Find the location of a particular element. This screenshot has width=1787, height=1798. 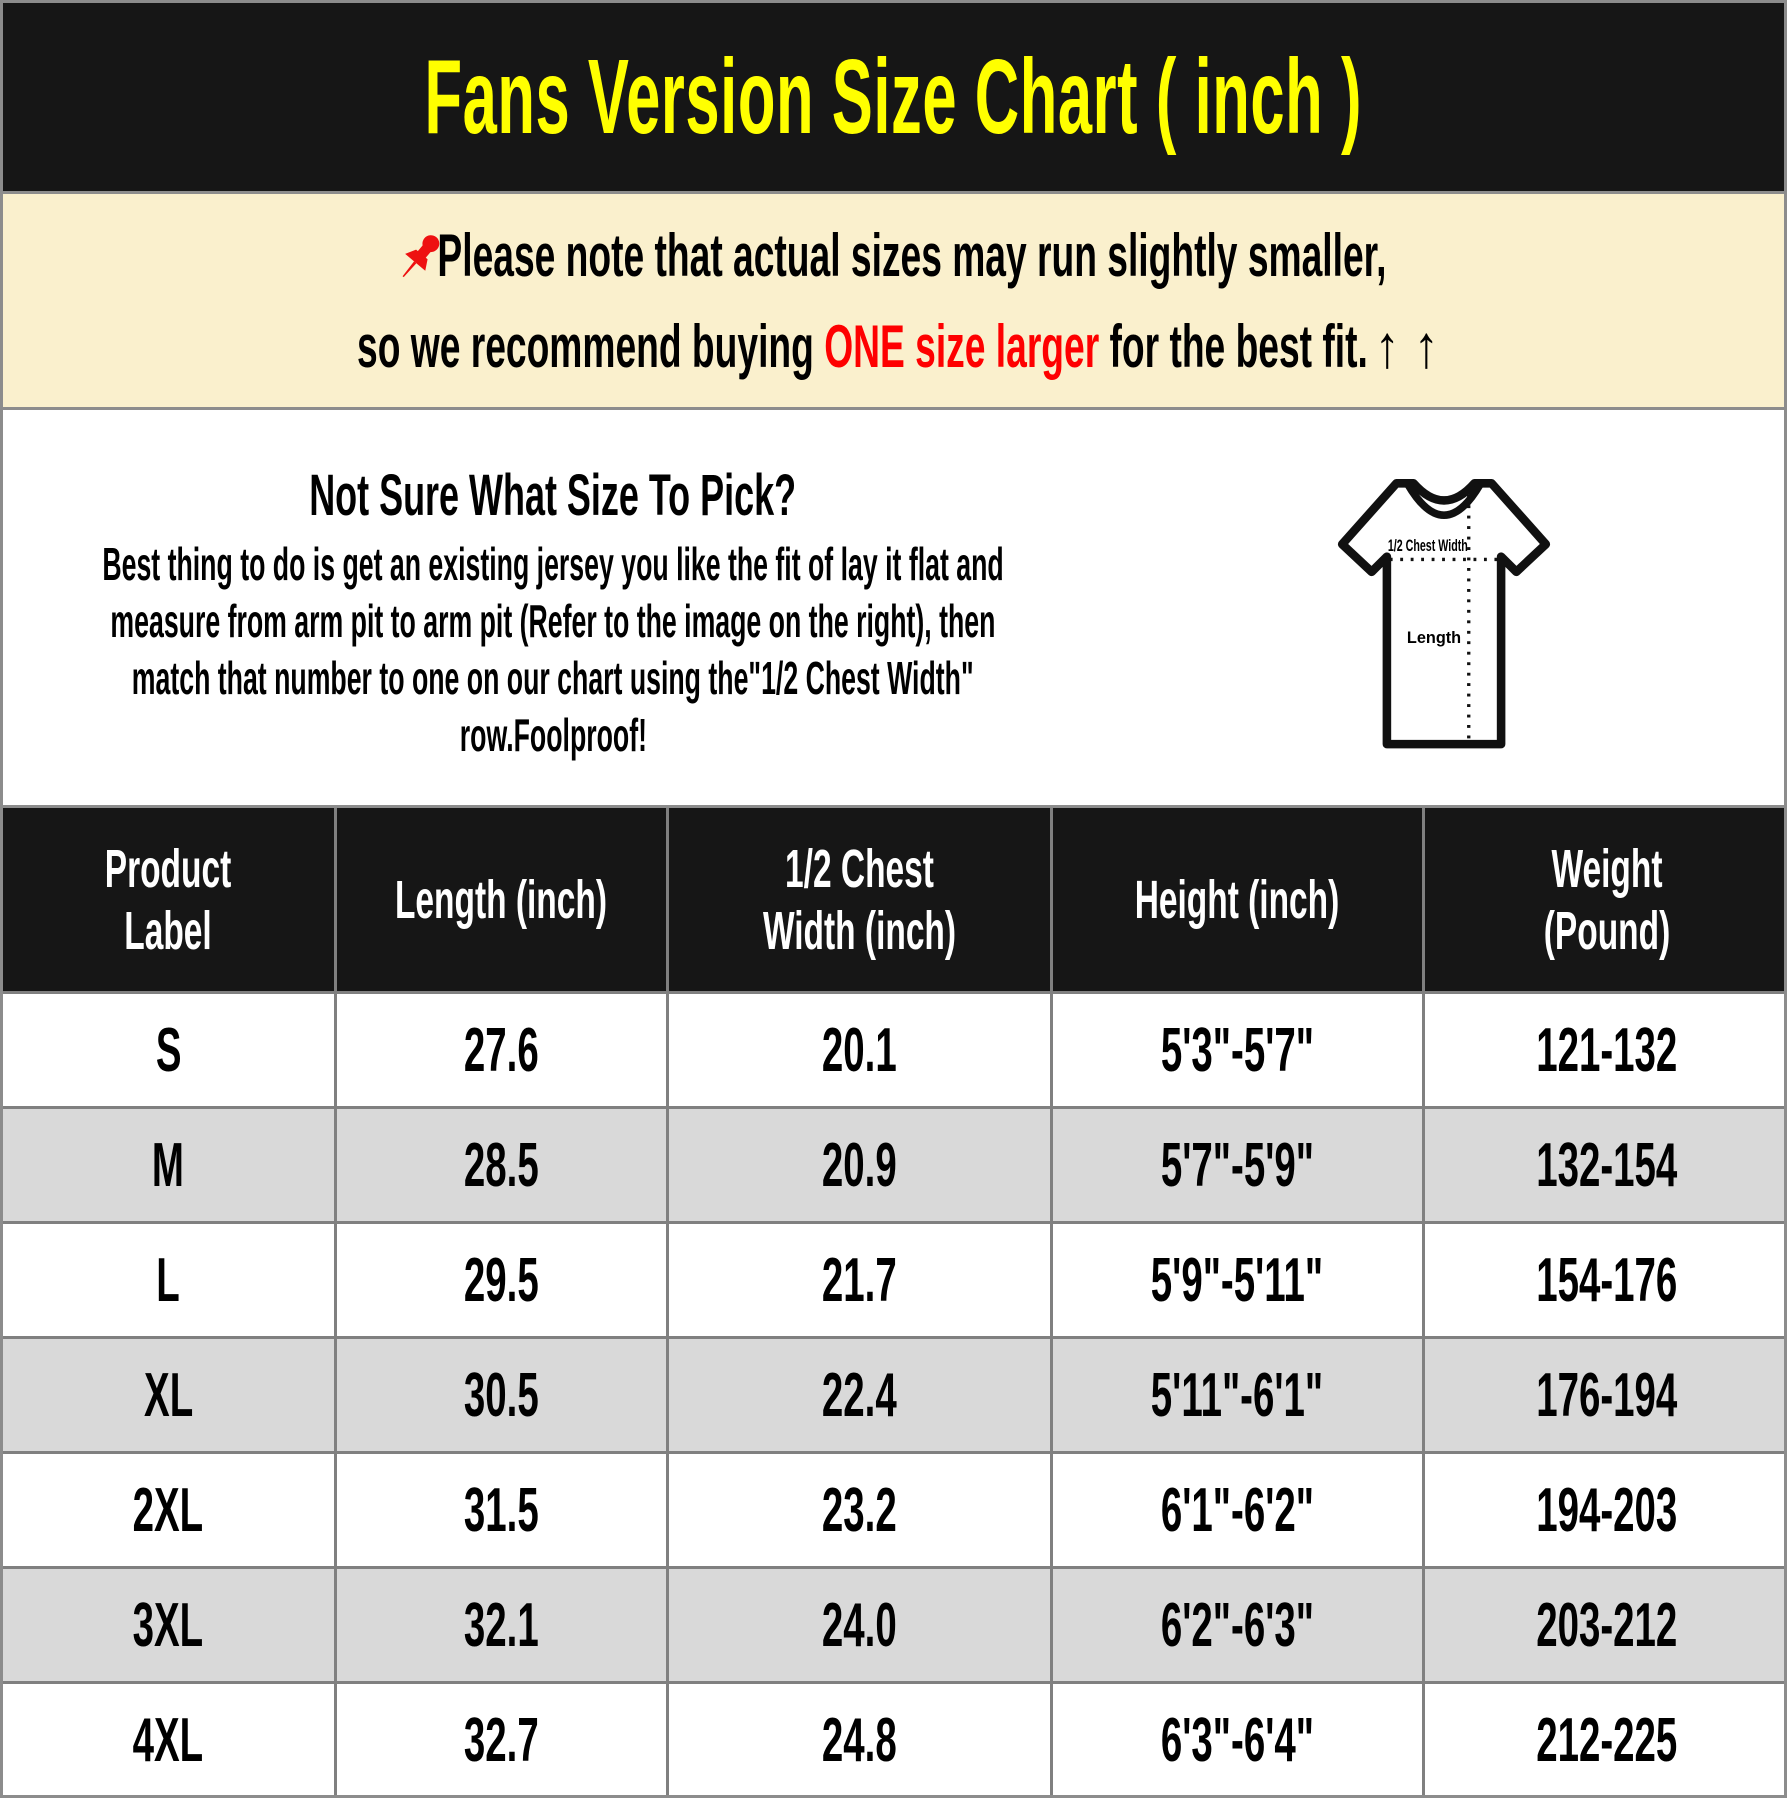

tshirt-outline is located at coordinates (1443, 613).